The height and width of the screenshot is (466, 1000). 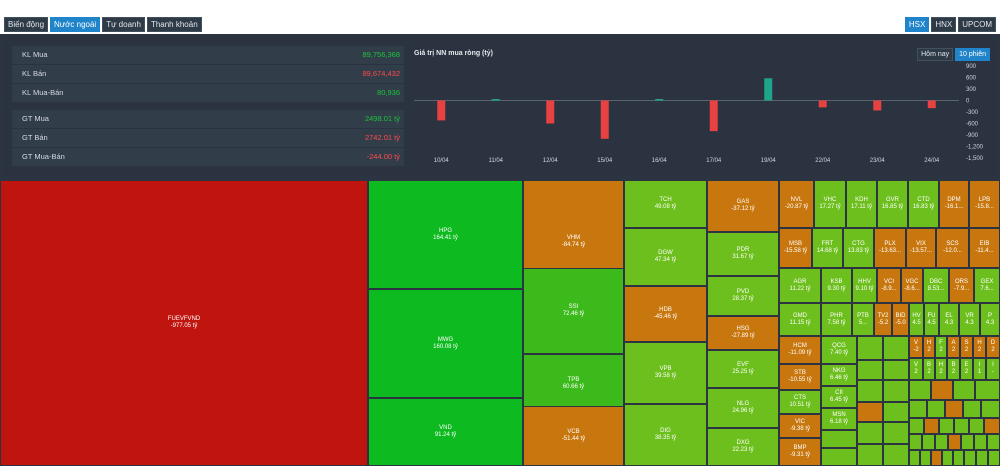 I want to click on treemap-cell-phr: PHR 7.58 tỷ, so click(x=836, y=319).